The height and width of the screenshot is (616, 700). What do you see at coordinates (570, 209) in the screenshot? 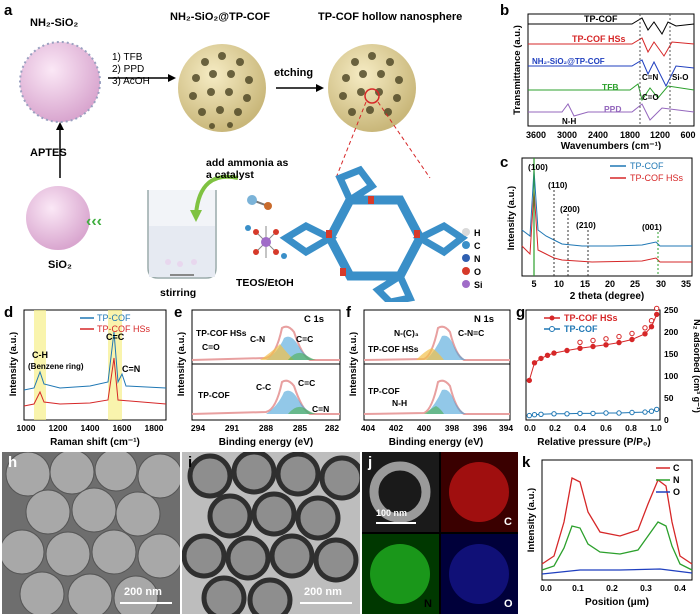
I see `c-peak: (200)` at bounding box center [570, 209].